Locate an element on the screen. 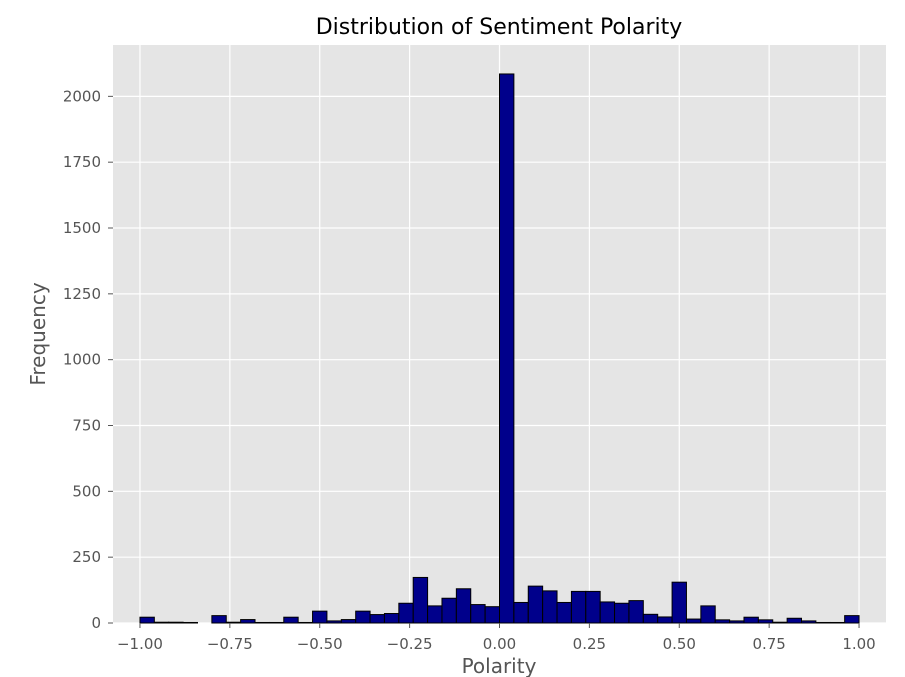 This screenshot has height=677, width=905. y-tick-label: 750 is located at coordinates (86, 426).